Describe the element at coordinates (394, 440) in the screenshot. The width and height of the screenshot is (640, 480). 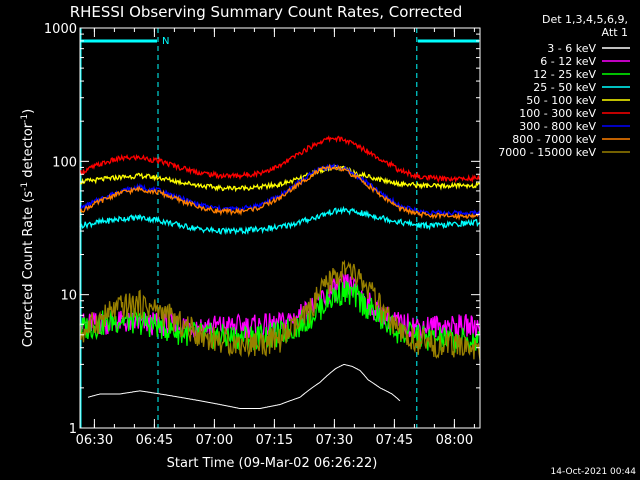
I see `x-tick-label-5: 07:45` at that location.